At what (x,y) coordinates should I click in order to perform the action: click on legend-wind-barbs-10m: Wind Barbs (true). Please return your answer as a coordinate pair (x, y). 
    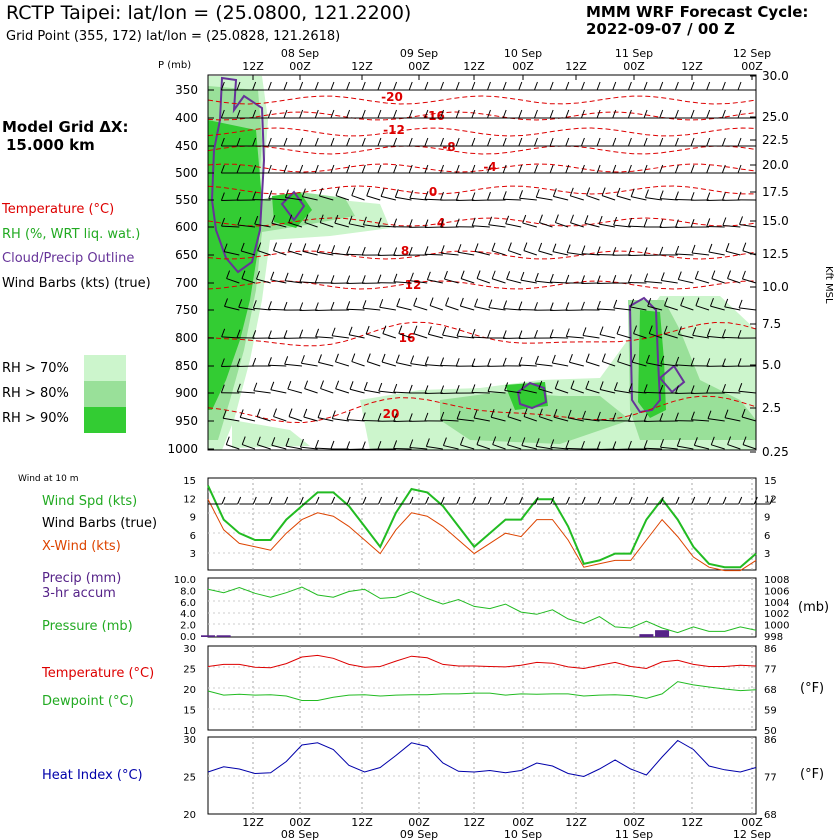
    Looking at the image, I should click on (100, 523).